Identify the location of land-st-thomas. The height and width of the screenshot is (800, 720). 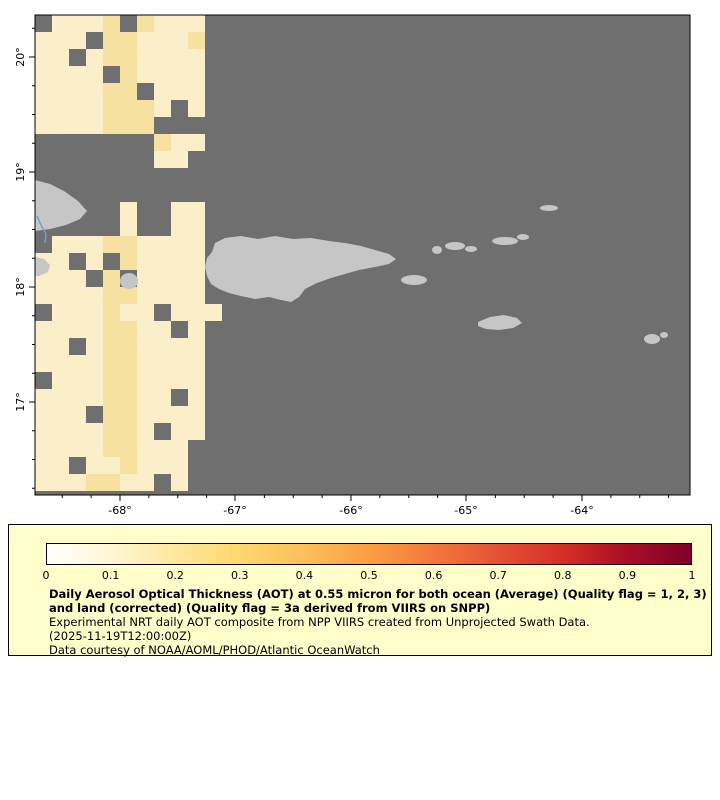
(455, 246).